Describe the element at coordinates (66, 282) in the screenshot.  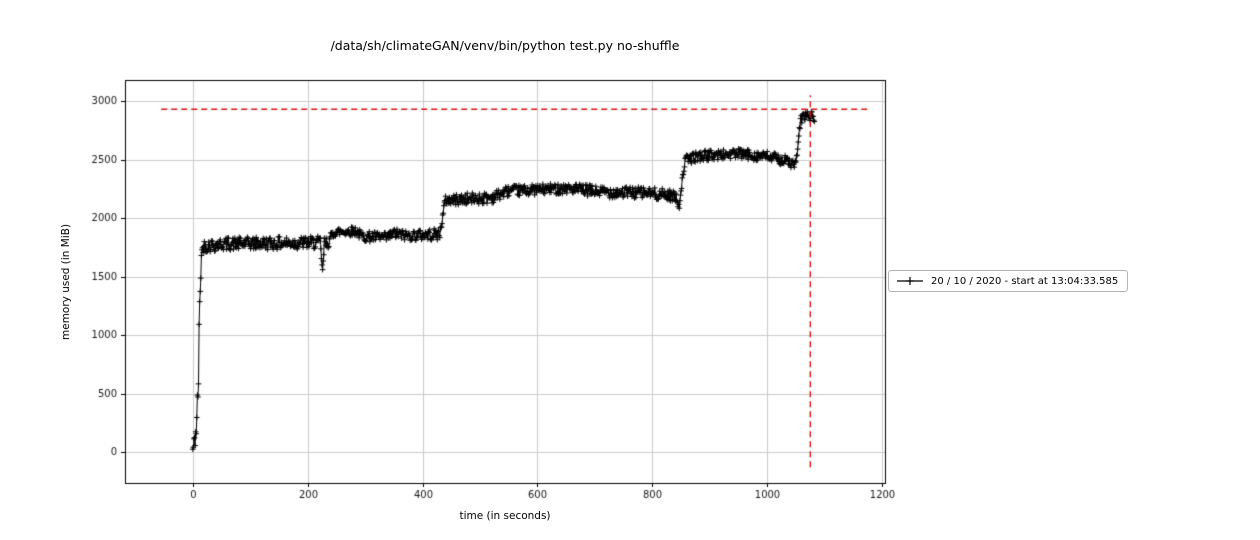
I see `y-axis-label: memory used (in MiB)` at that location.